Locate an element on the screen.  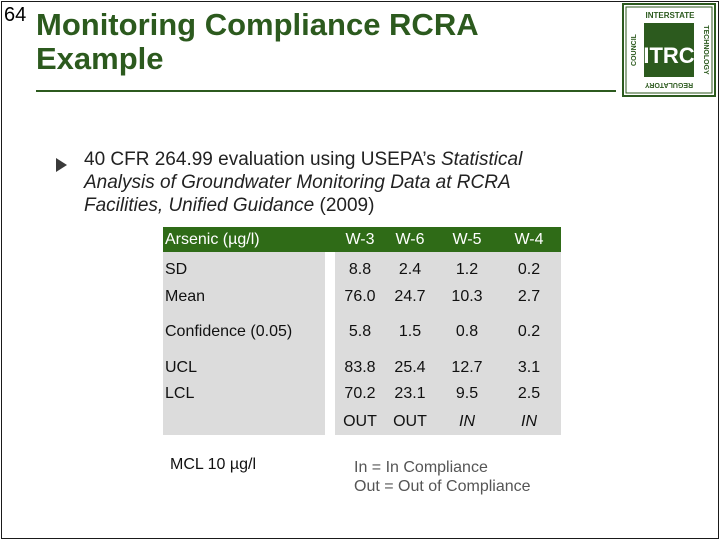
row-label: LCL is located at coordinates (180, 393).